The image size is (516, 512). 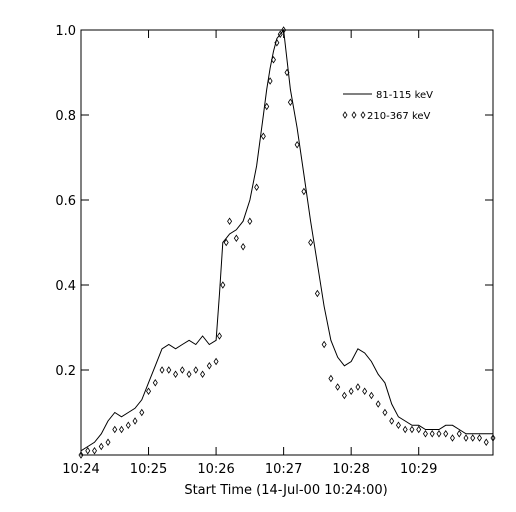 I want to click on legend-label-210-367: 210-367 keV, so click(x=399, y=116).